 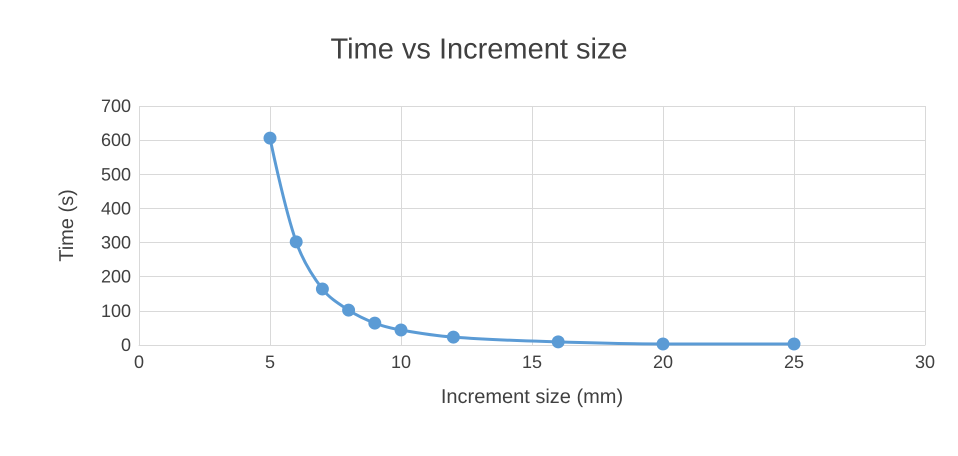 I want to click on y-tick-label: 700, so click(x=115, y=106).